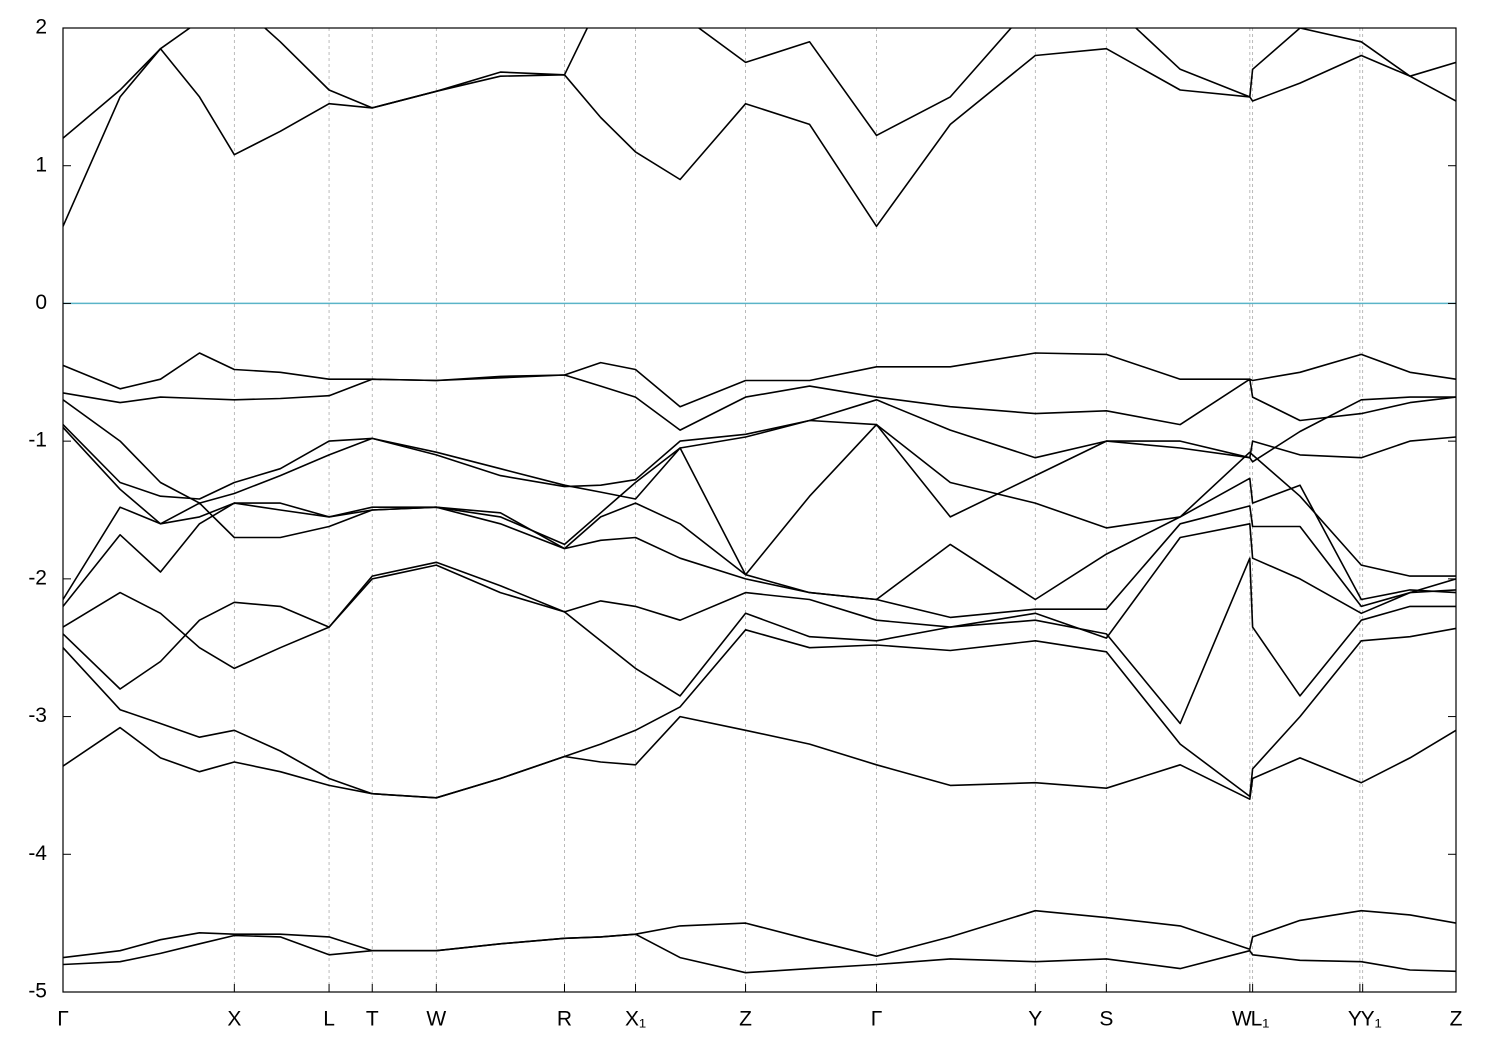 Image resolution: width=1500 pixels, height=1055 pixels. I want to click on y-tick-label: -1, so click(37, 440).